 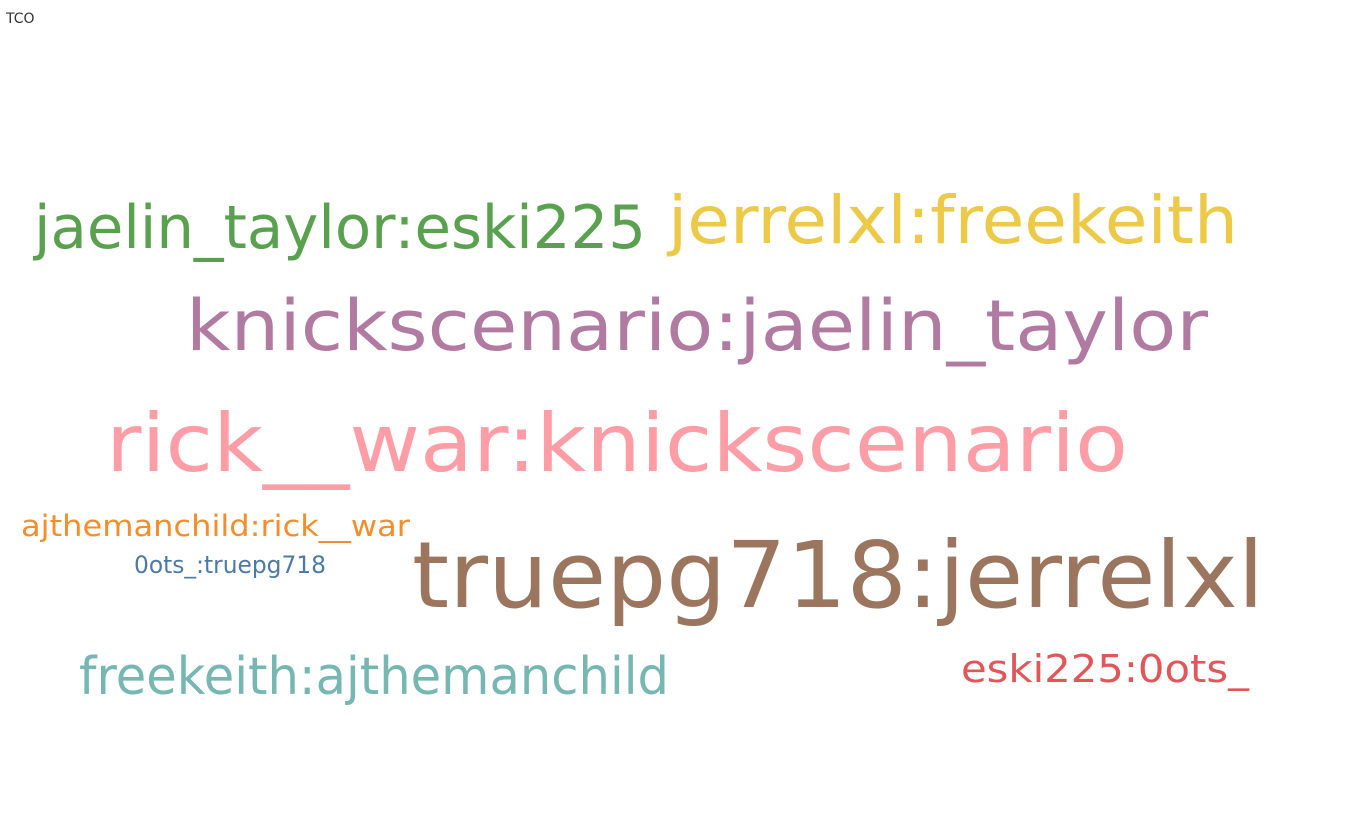 What do you see at coordinates (952, 220) in the screenshot?
I see `cloud-word: jerrelxl:freekeith` at bounding box center [952, 220].